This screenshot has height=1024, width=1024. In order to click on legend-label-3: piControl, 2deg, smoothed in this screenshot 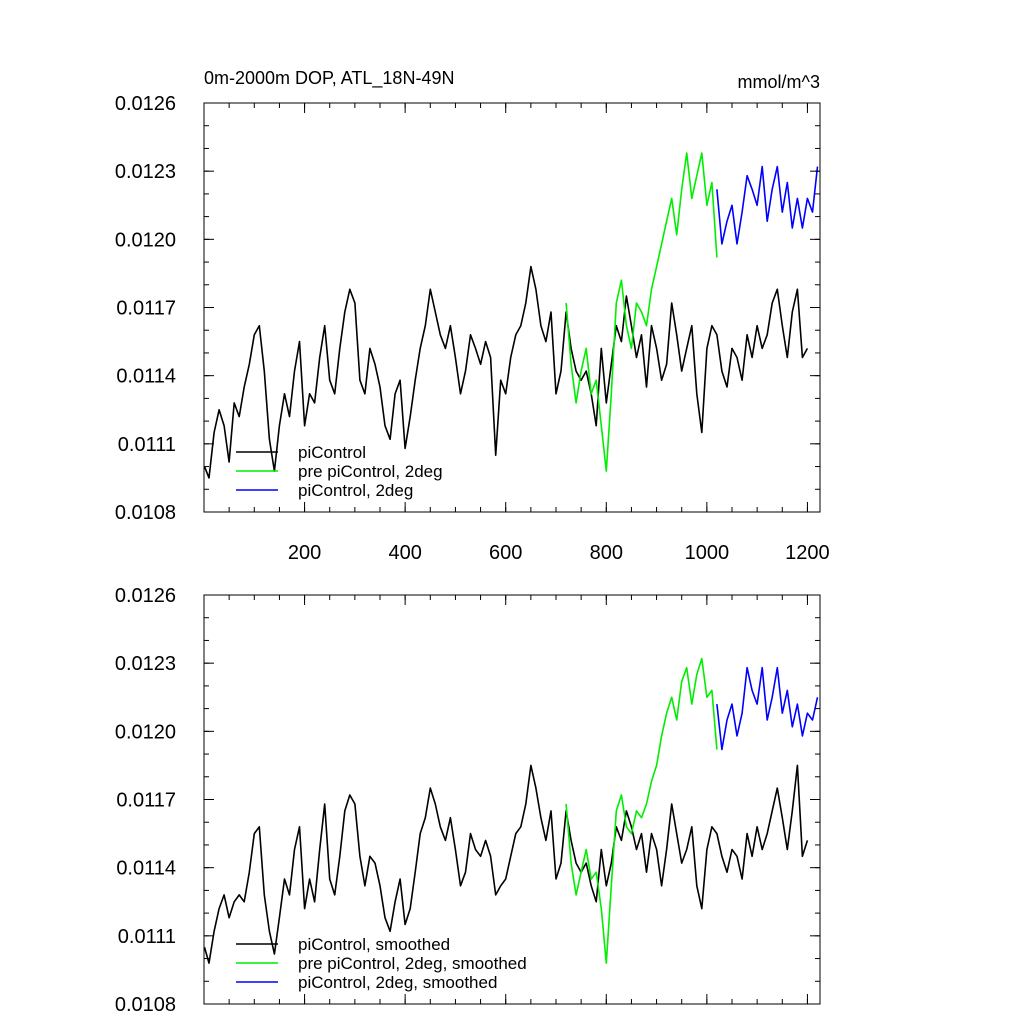, I will do `click(397, 982)`.